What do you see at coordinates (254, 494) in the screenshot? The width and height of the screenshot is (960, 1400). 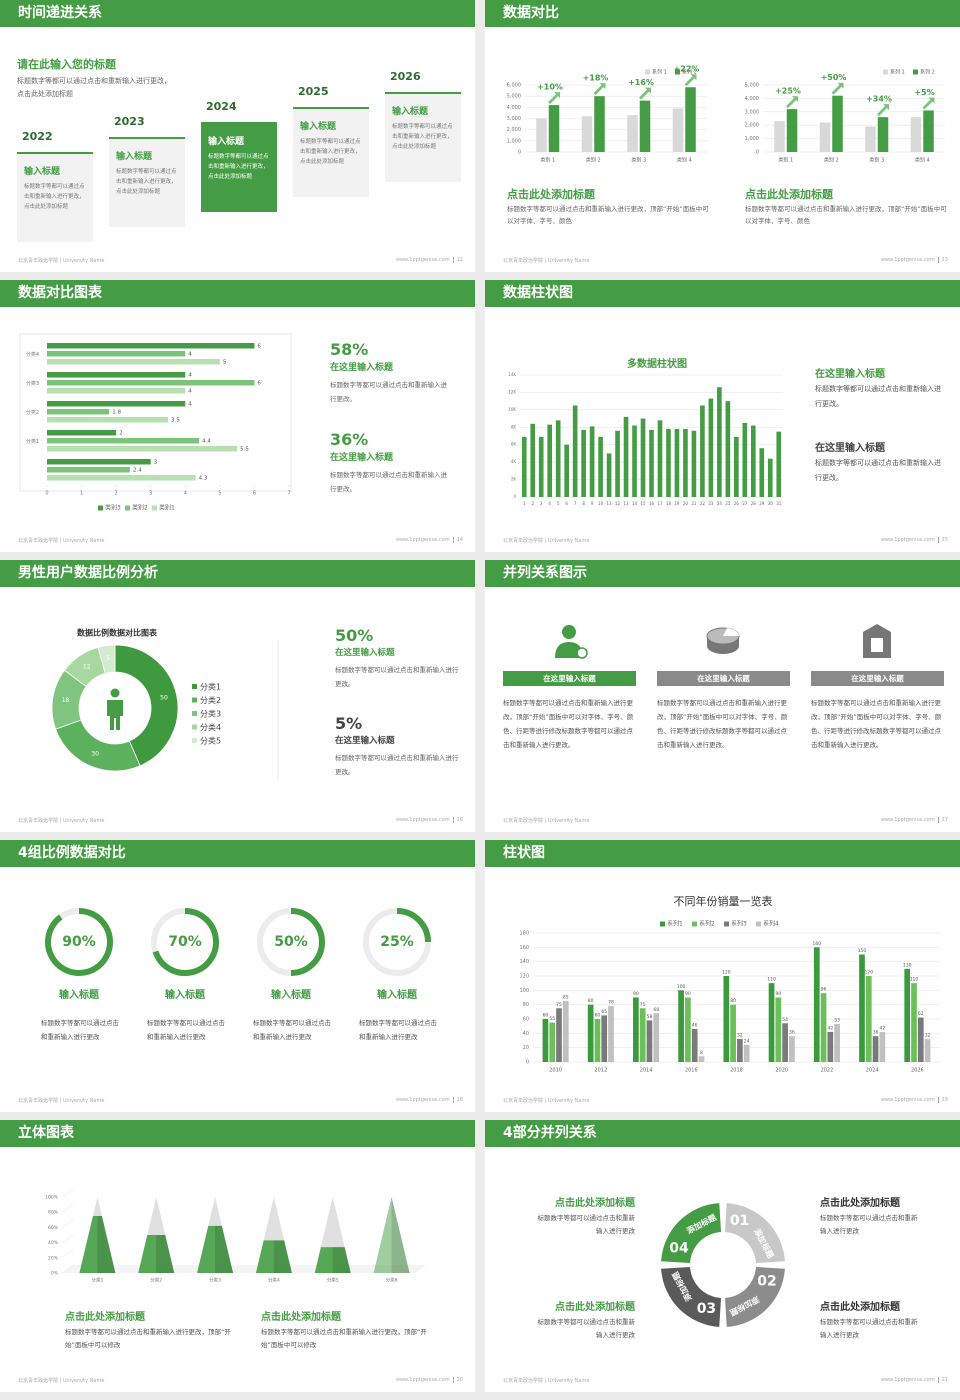 I see `x-tick-label: 6` at bounding box center [254, 494].